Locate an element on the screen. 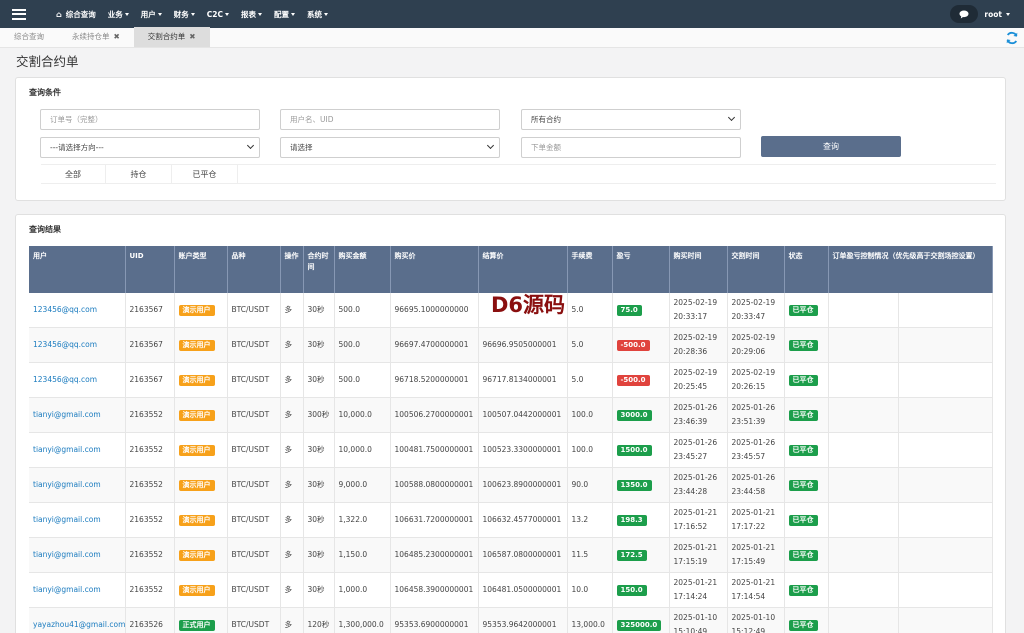  column-header: 状态 is located at coordinates (806, 269).